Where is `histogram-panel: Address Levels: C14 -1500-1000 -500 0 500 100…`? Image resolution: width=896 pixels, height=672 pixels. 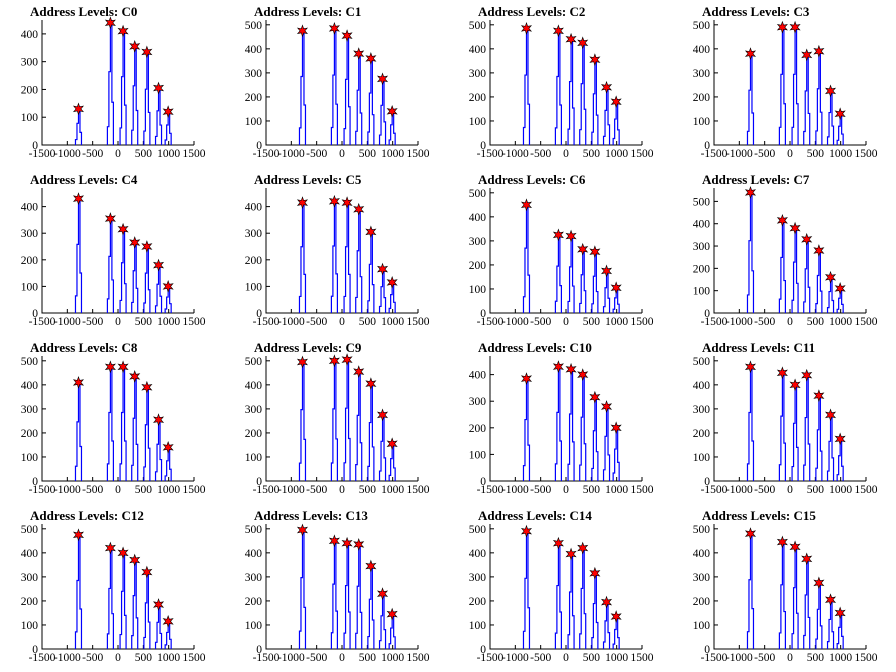
histogram-panel: Address Levels: C14 -1500-1000 -500 0 500 100… is located at coordinates (561, 586).